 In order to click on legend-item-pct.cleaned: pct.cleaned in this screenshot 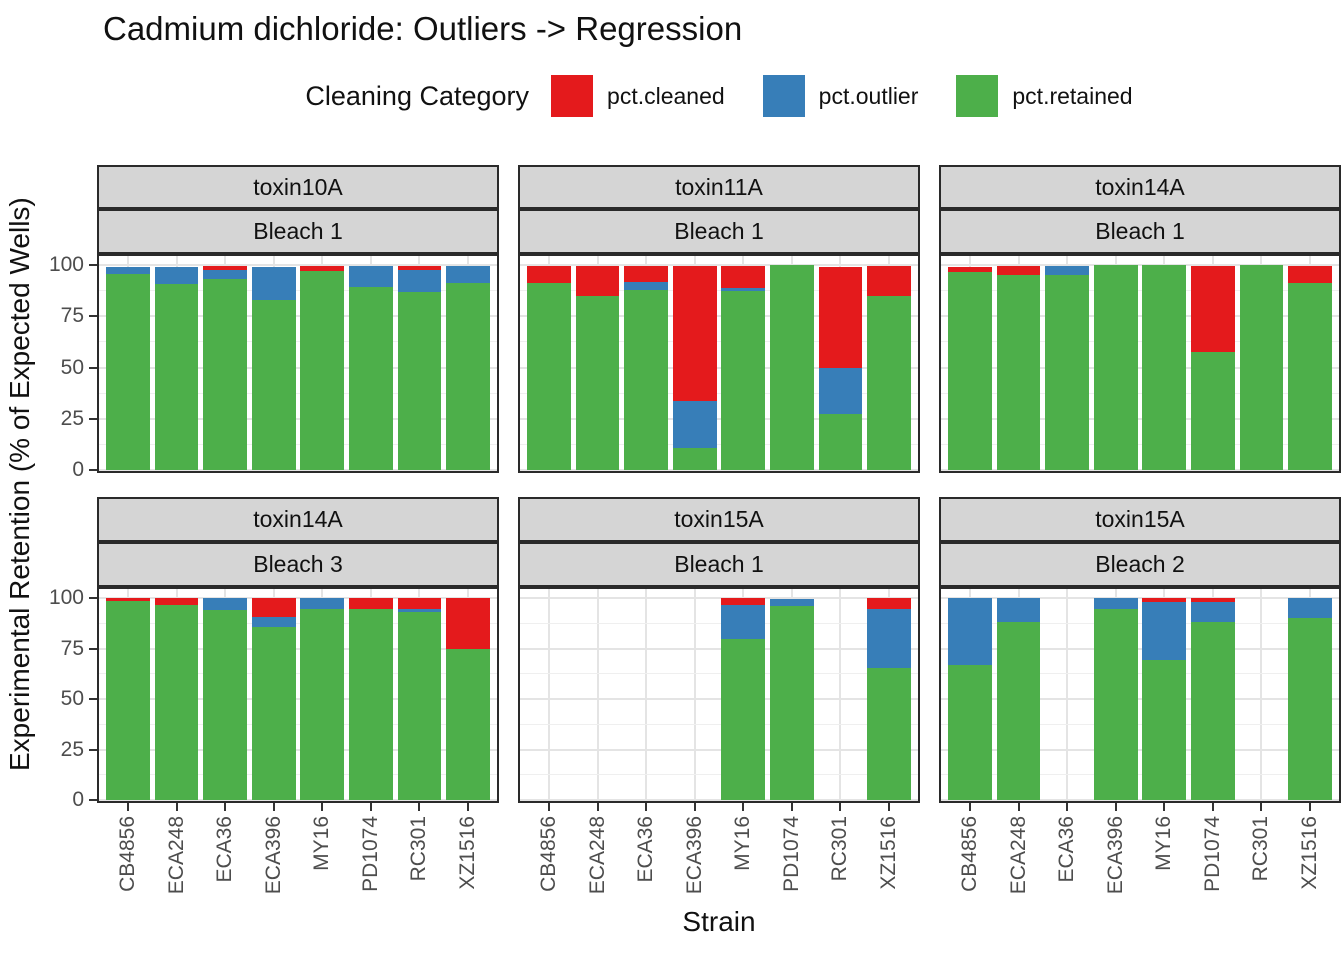, I will do `click(638, 96)`.